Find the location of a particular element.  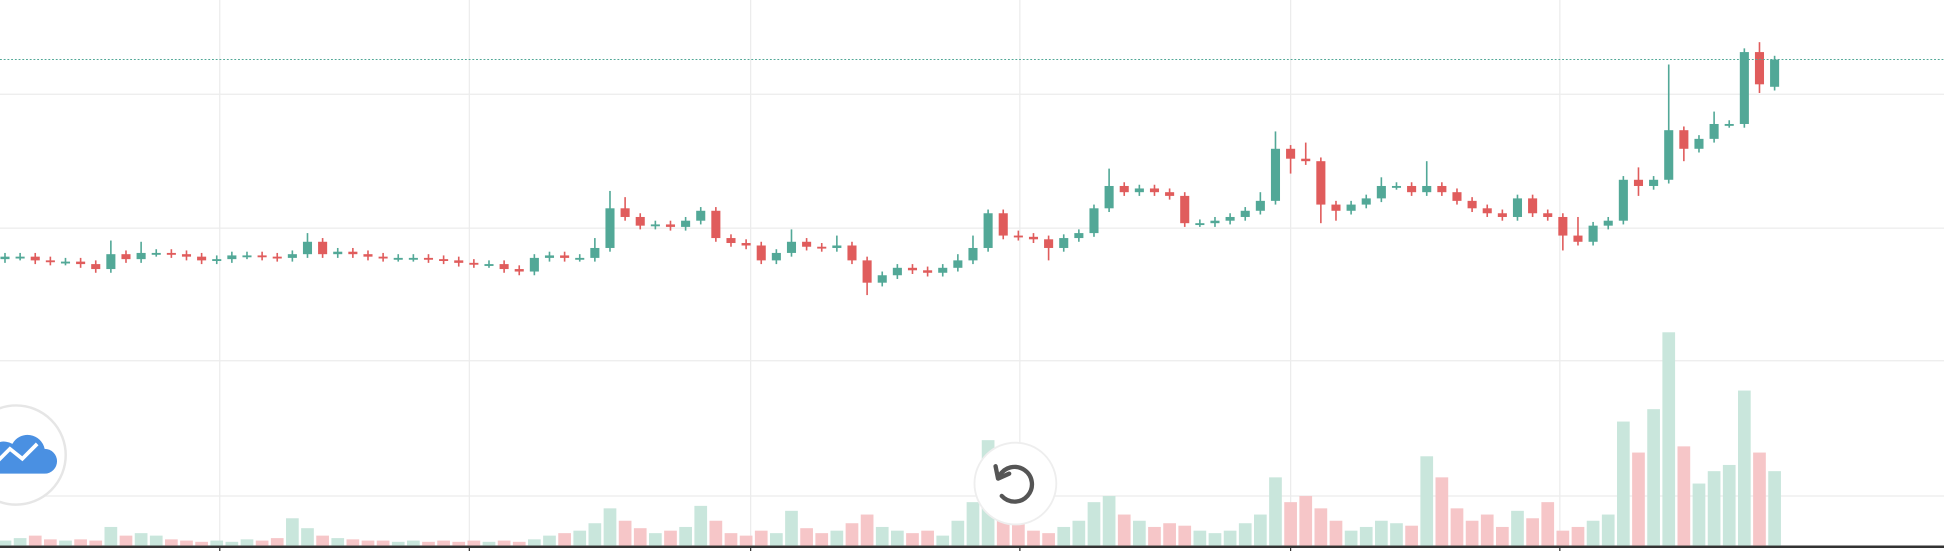

reset-button is located at coordinates (1015, 483).